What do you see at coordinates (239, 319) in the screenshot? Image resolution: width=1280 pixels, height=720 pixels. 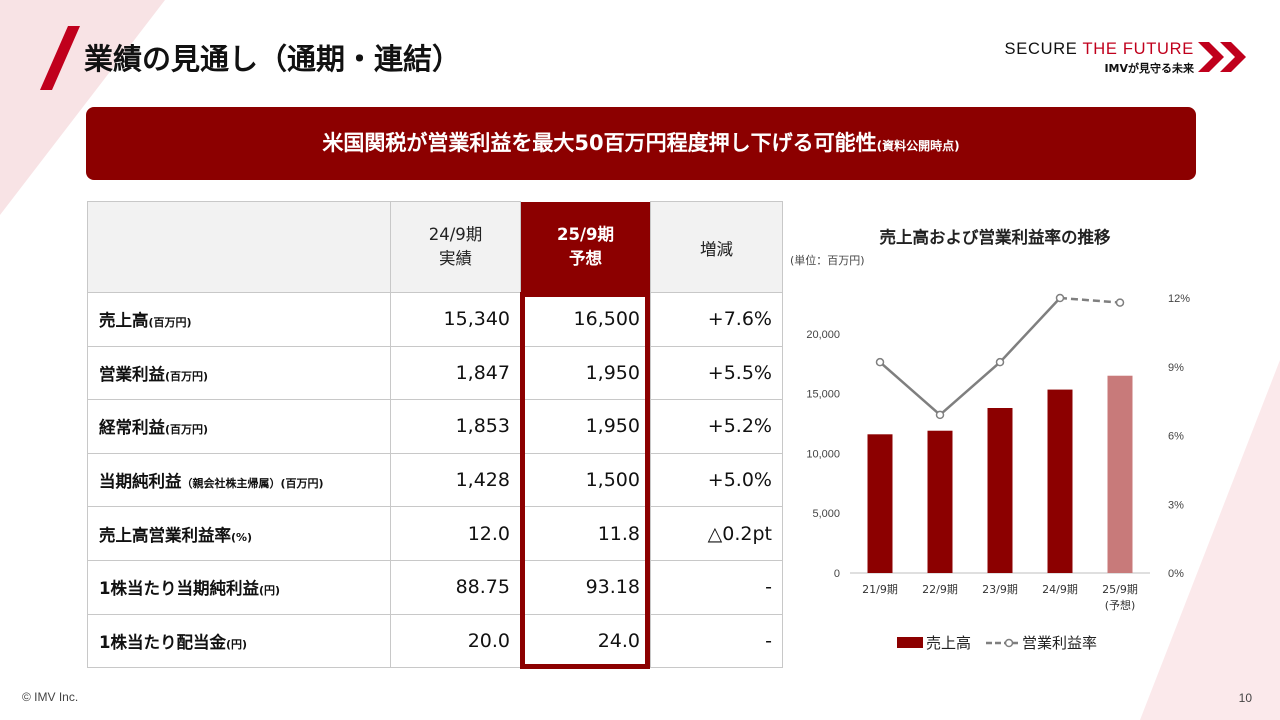 I see `row-label: 売上高(百万円)` at bounding box center [239, 319].